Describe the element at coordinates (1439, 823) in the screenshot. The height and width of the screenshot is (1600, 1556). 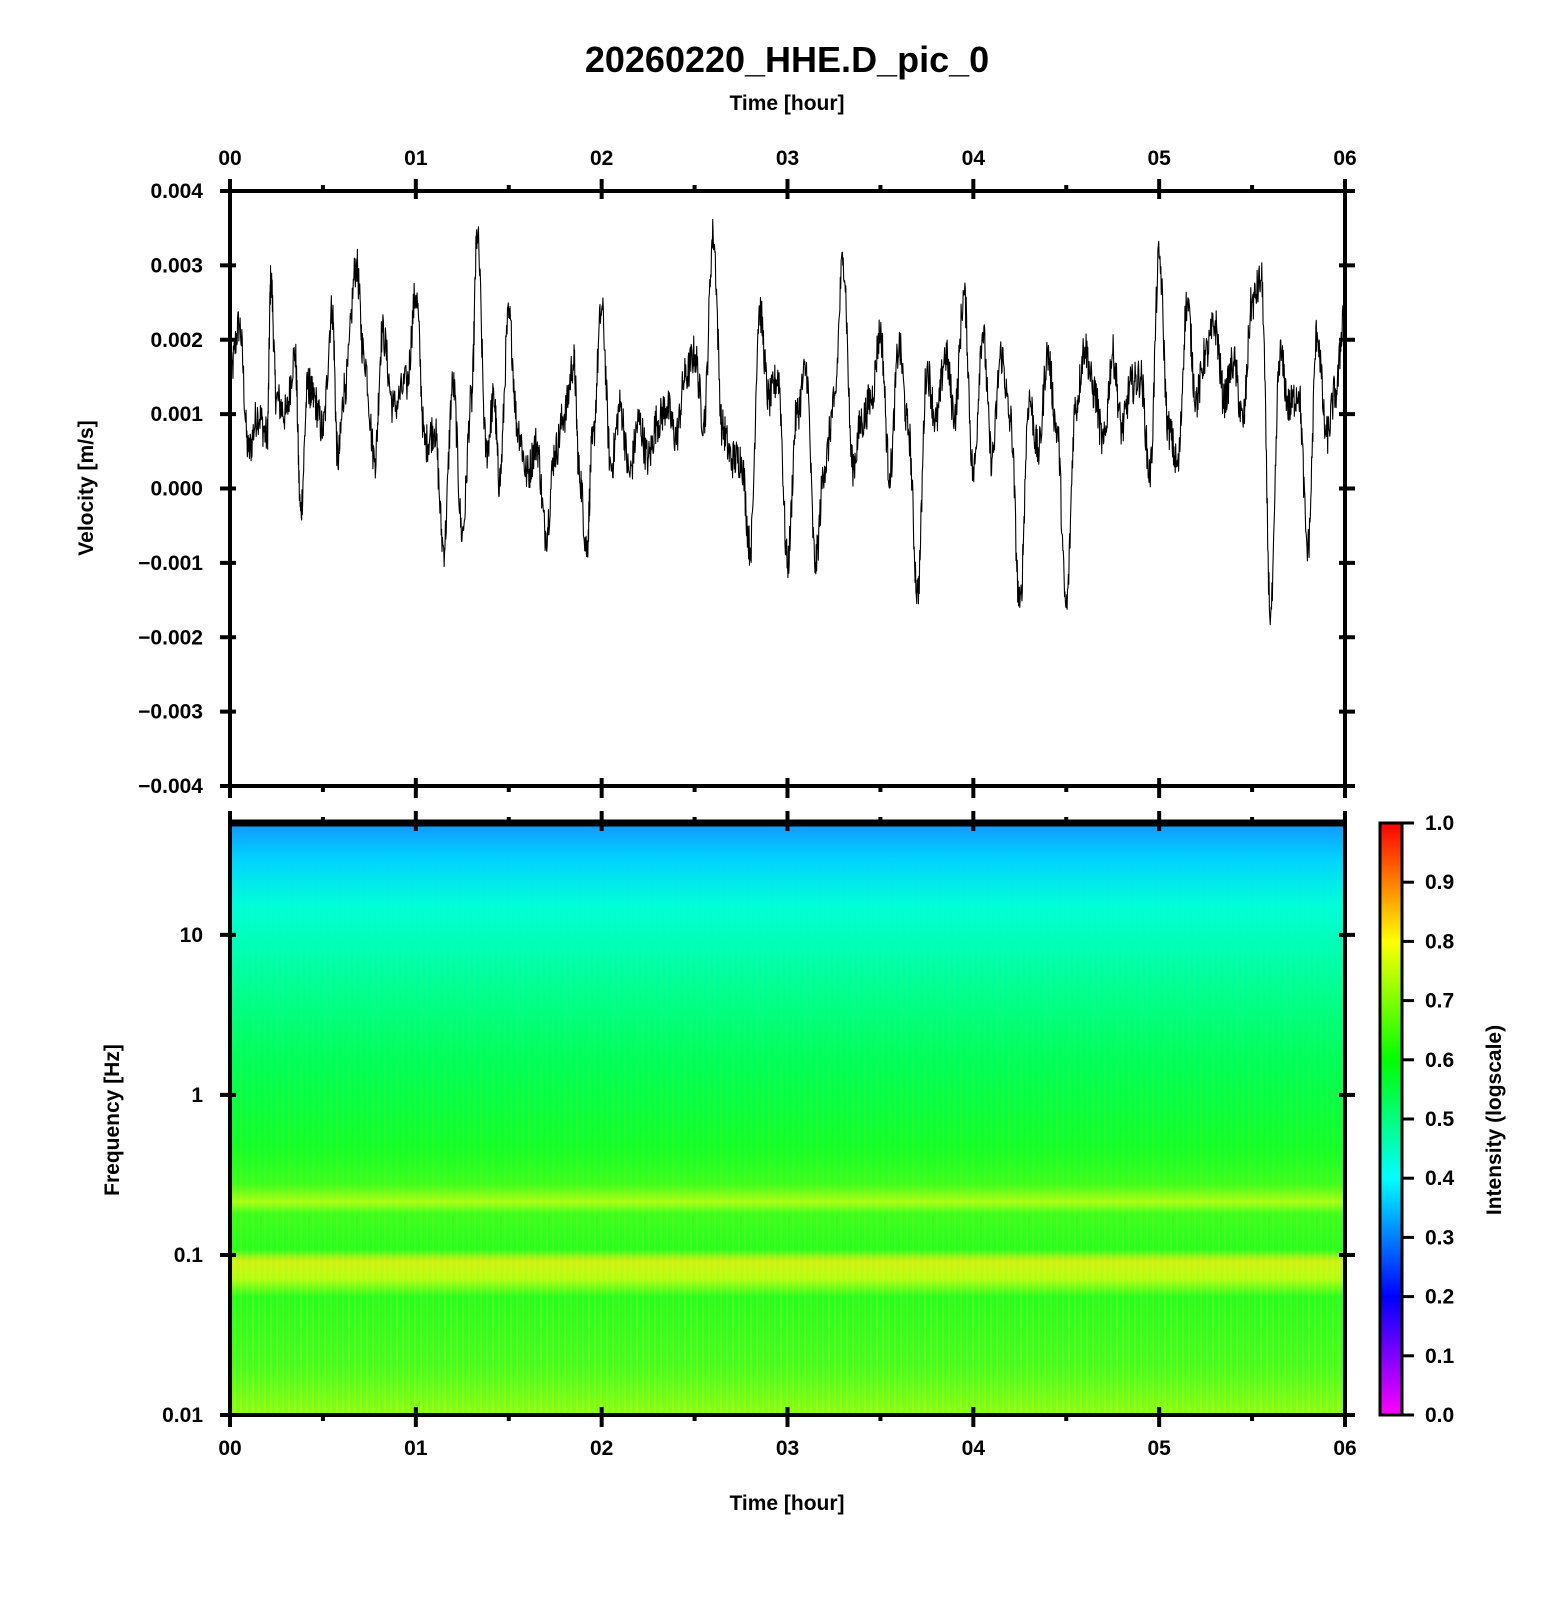
I see `colorbar-tick-label: 1.0` at that location.